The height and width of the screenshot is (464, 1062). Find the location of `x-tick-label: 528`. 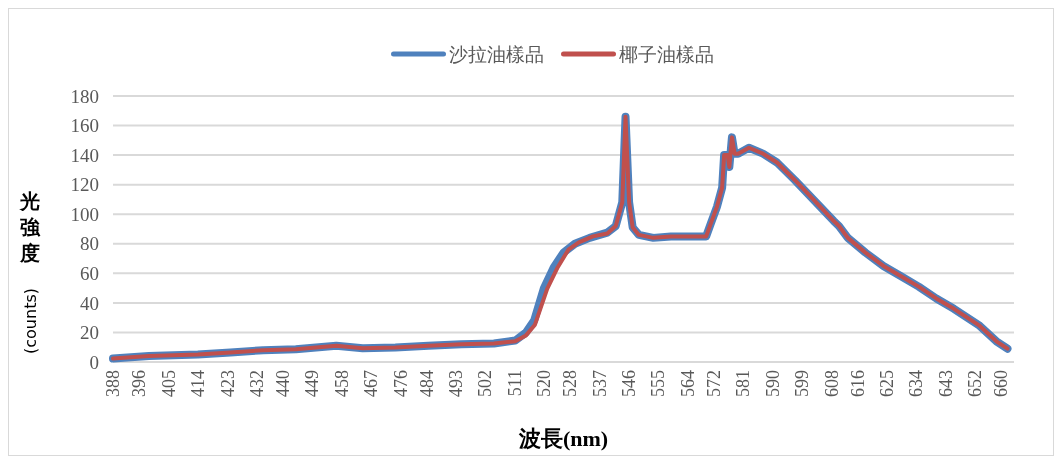

x-tick-label: 528 is located at coordinates (570, 383).